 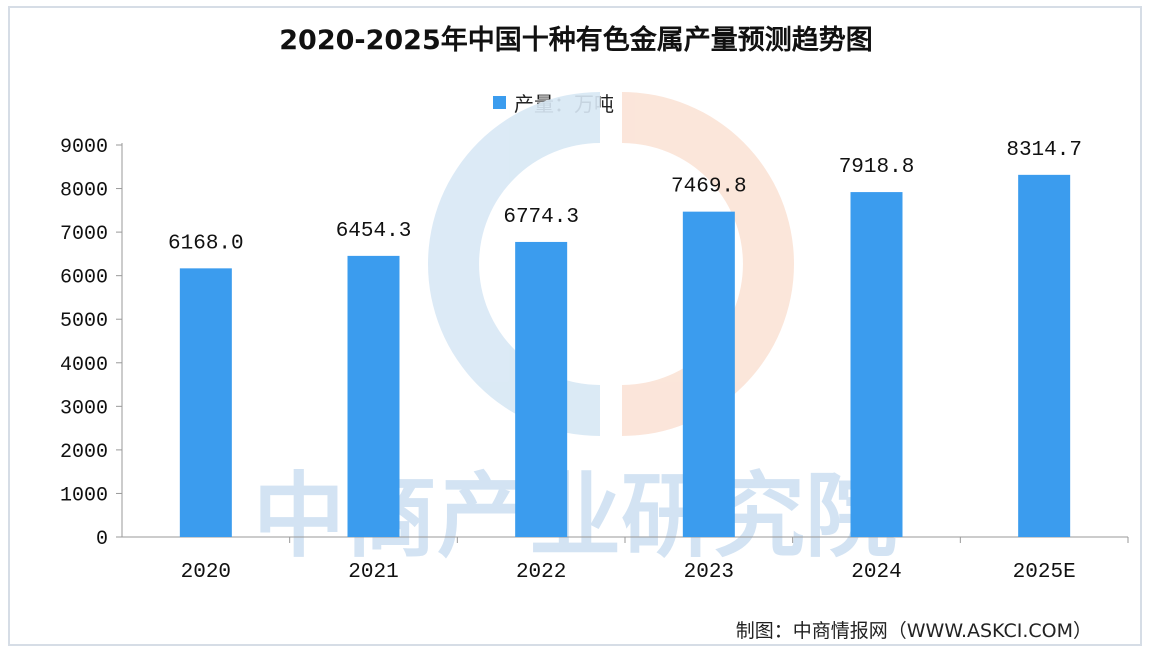 What do you see at coordinates (541, 217) in the screenshot?
I see `data-label: 6774.3` at bounding box center [541, 217].